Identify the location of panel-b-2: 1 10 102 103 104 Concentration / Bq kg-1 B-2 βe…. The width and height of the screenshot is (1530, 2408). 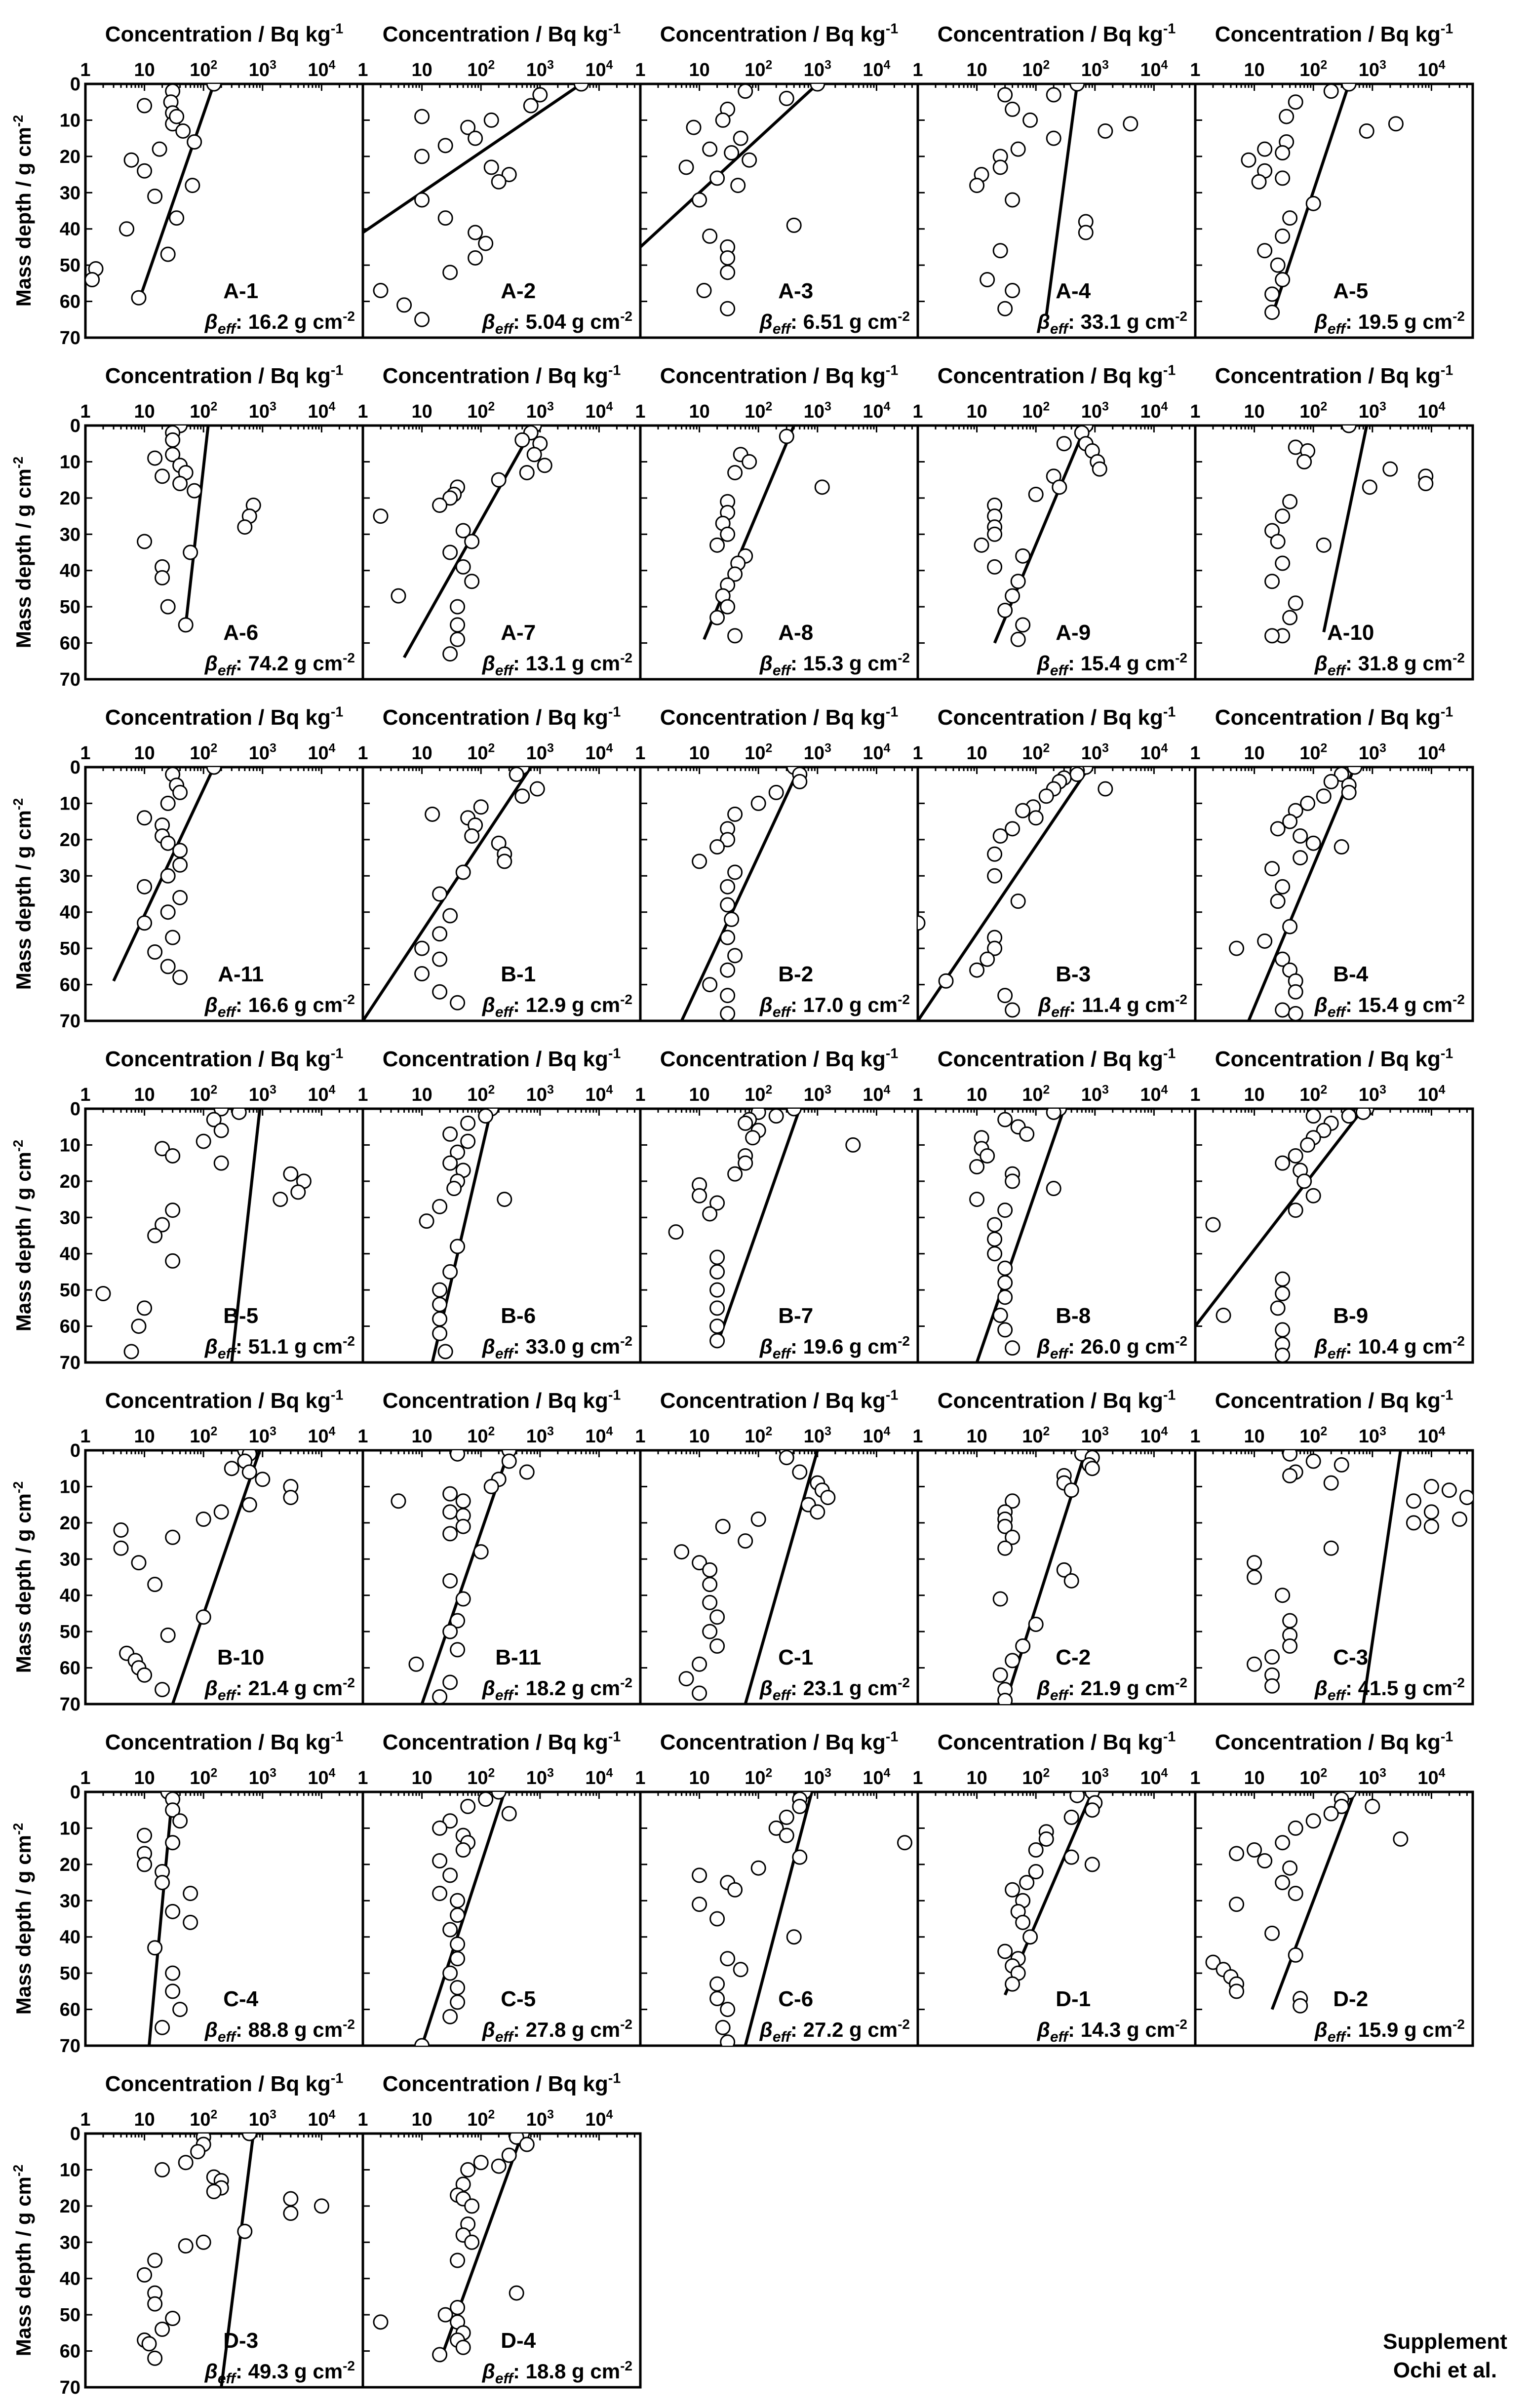
(777, 863).